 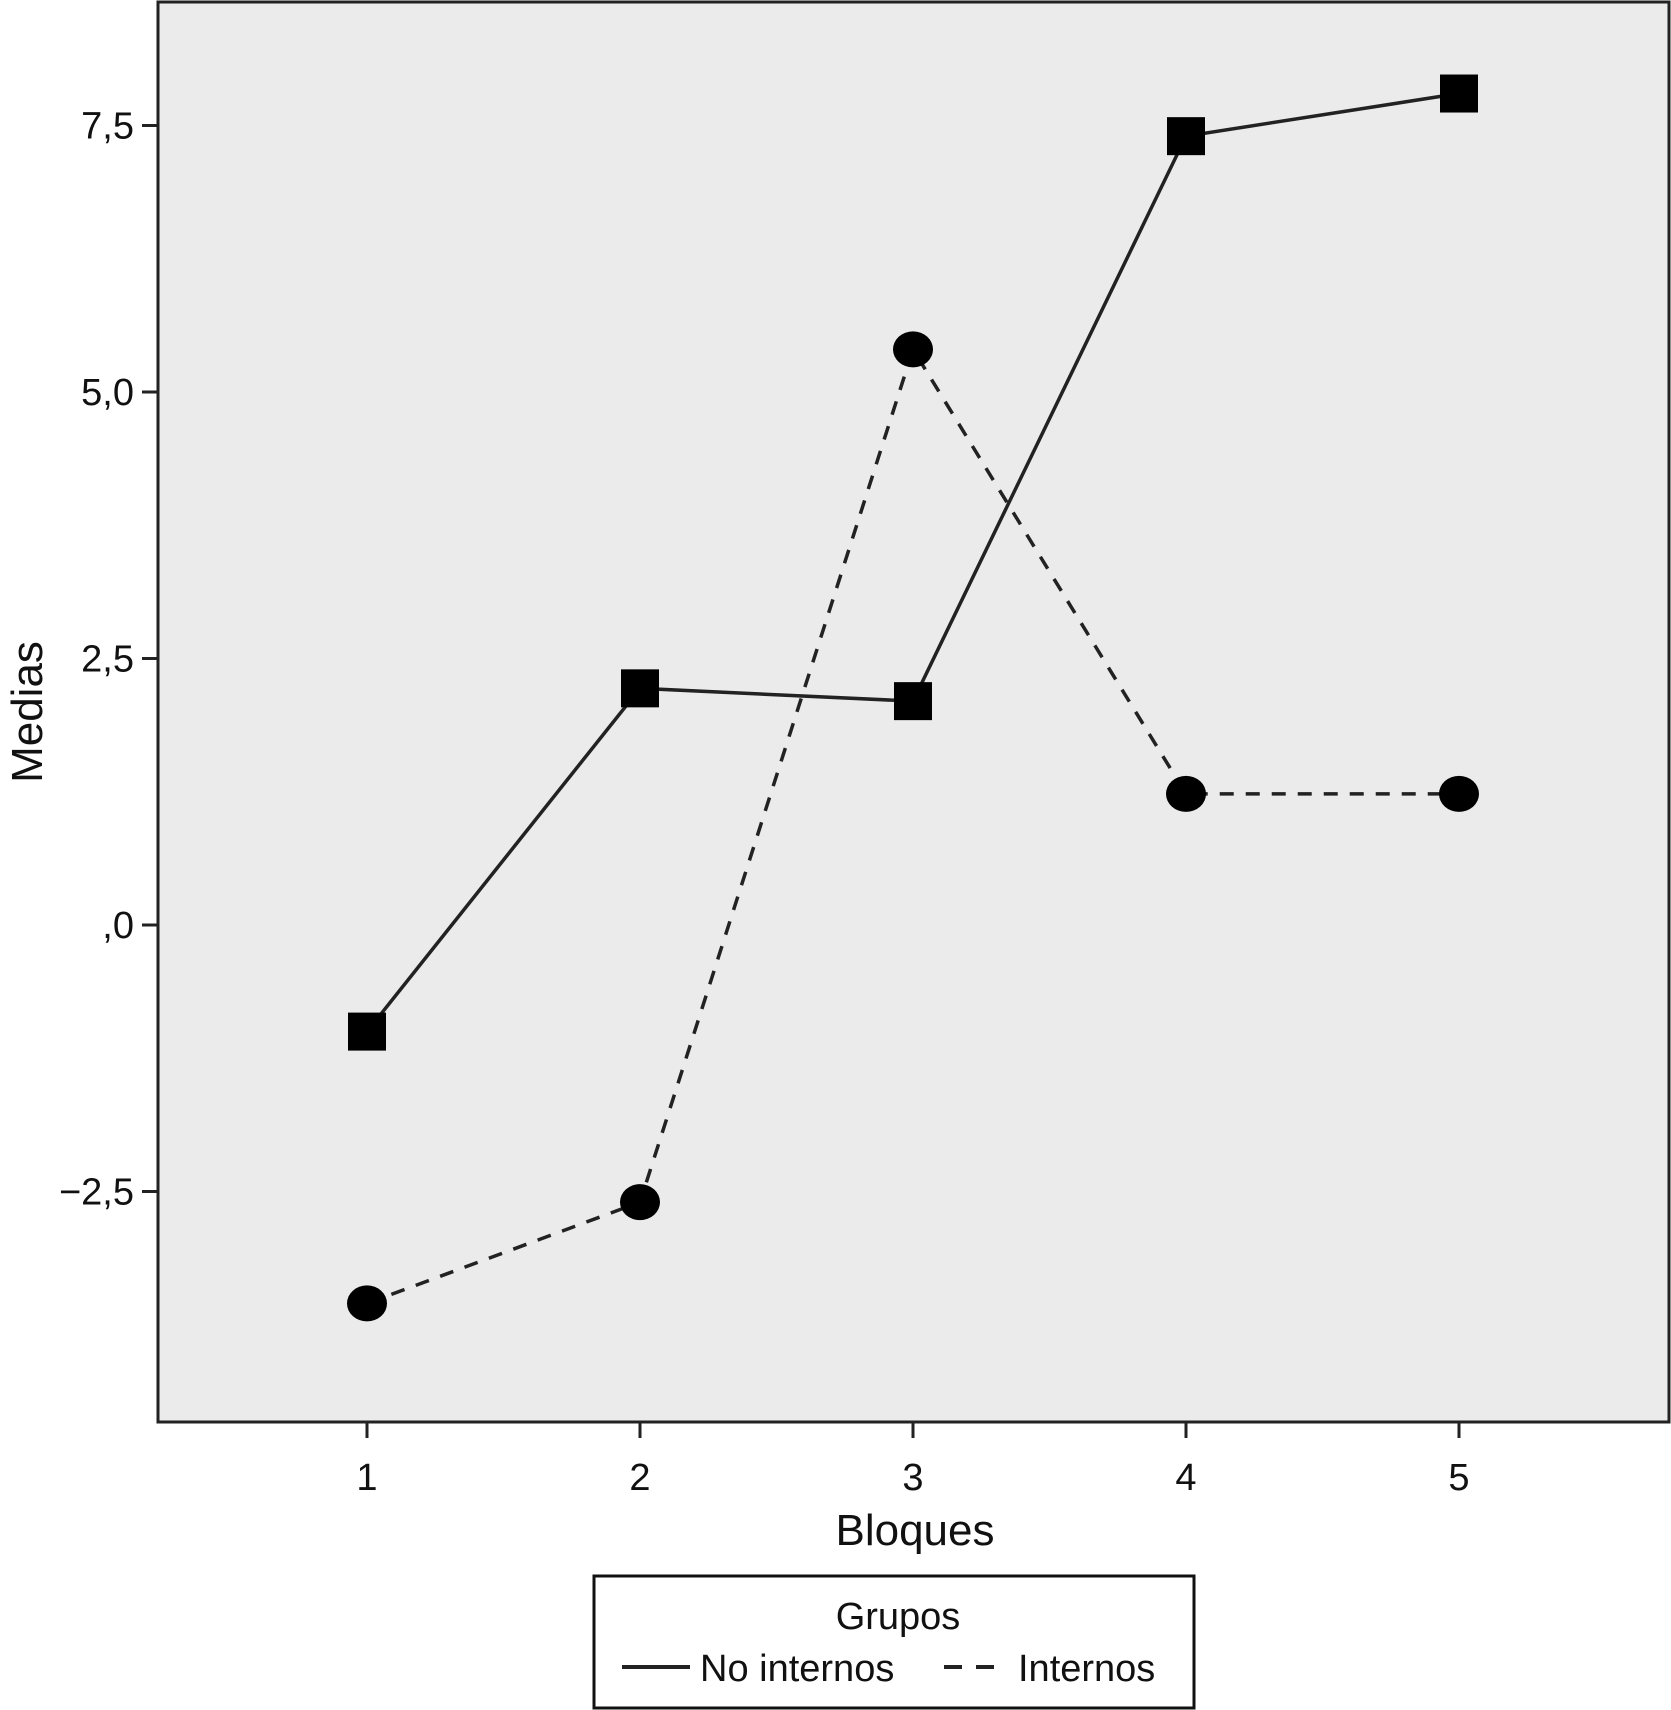 I want to click on x-axis-title: Bloques, so click(x=914, y=1530).